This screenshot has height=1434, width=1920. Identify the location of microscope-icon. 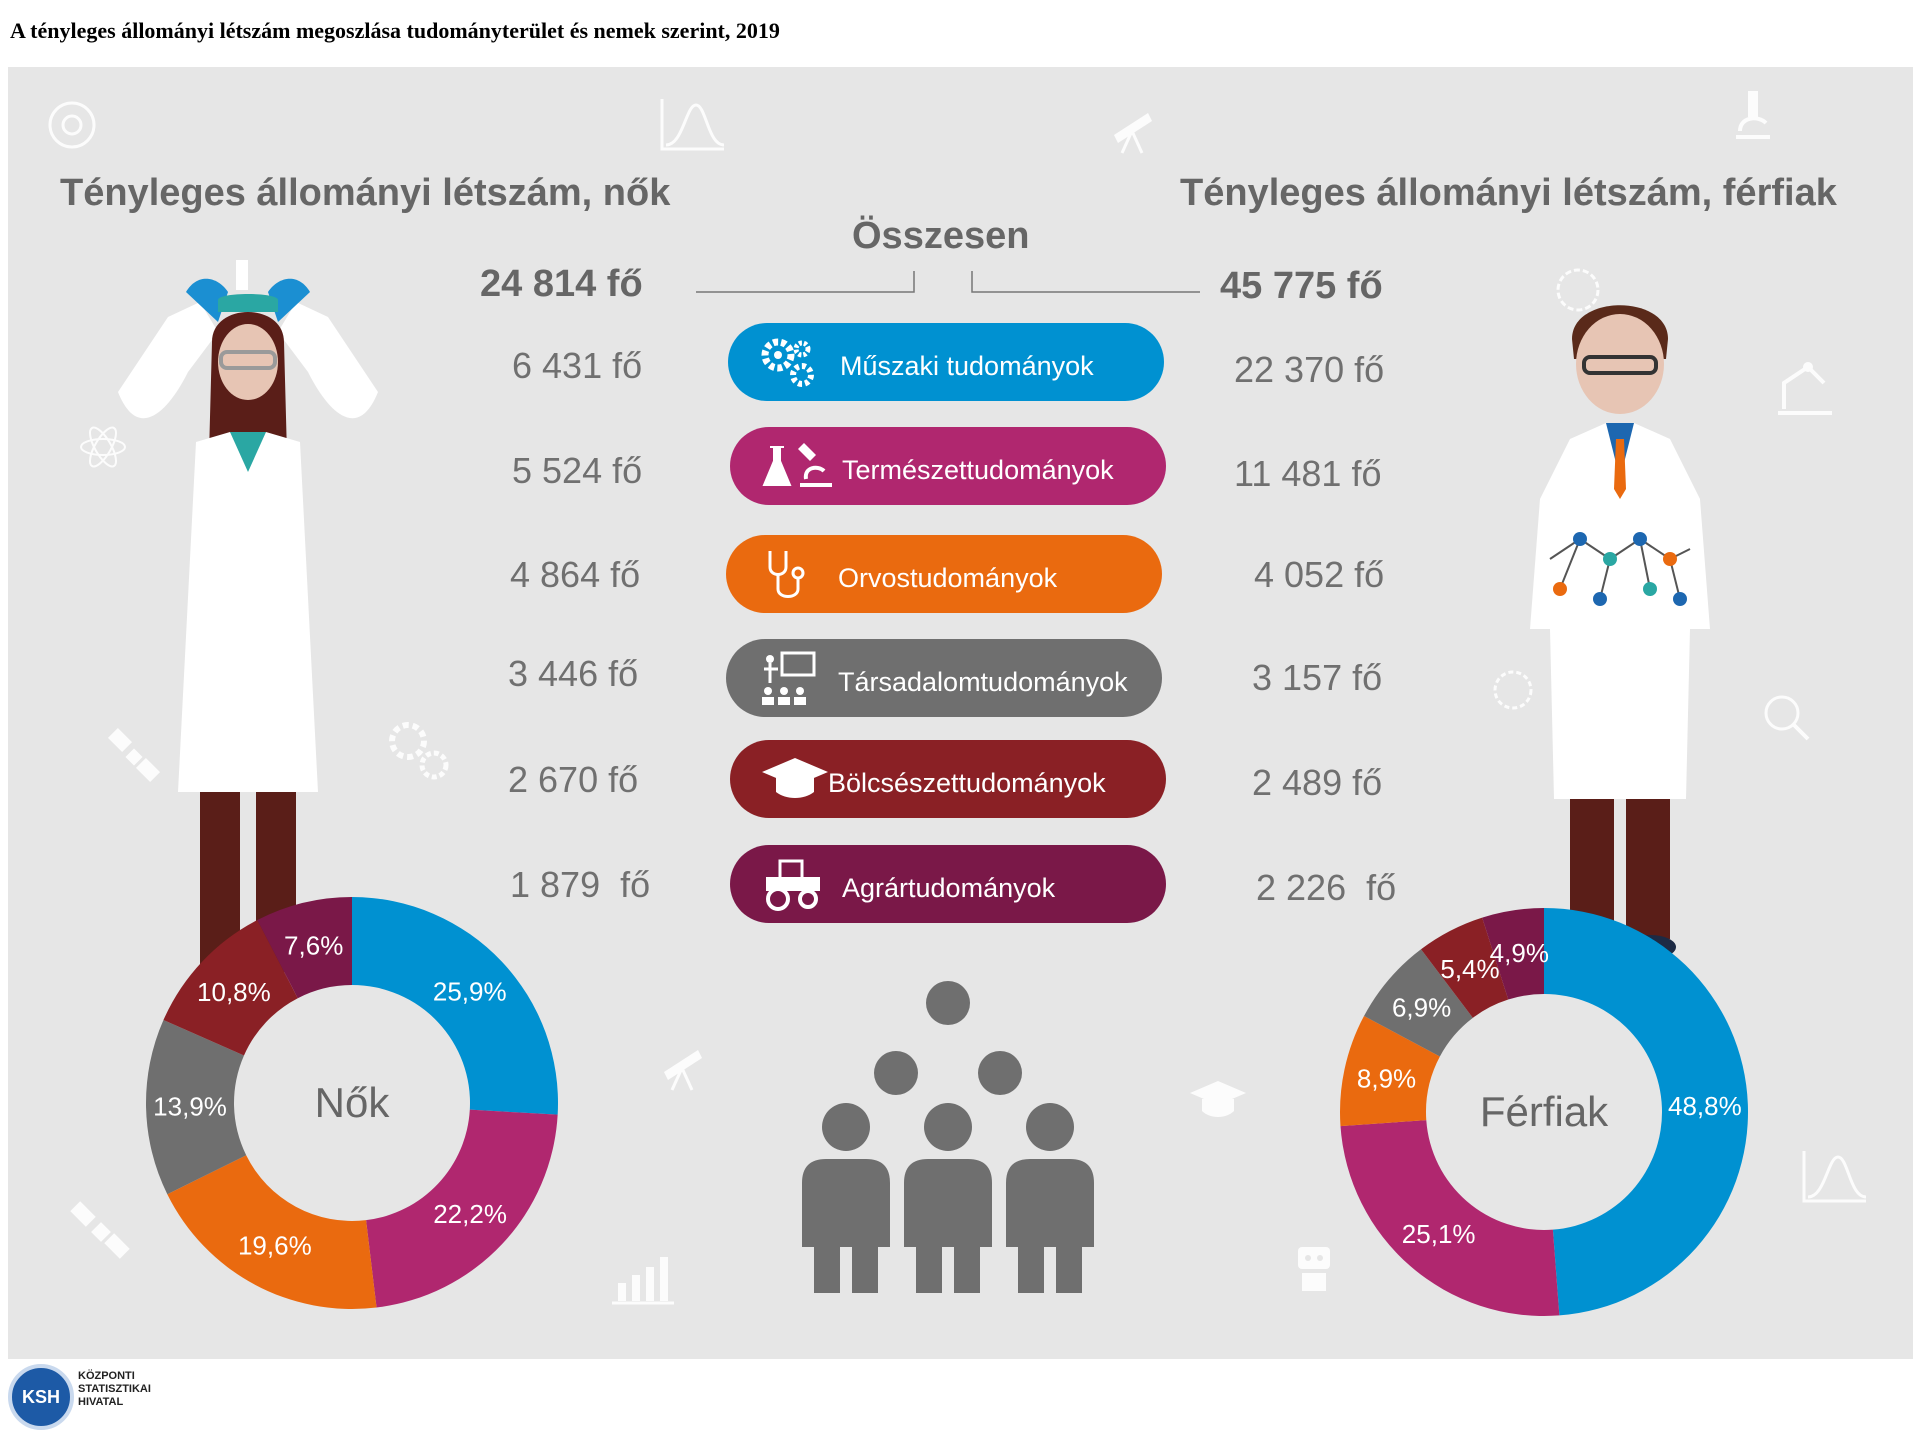
(1753, 115).